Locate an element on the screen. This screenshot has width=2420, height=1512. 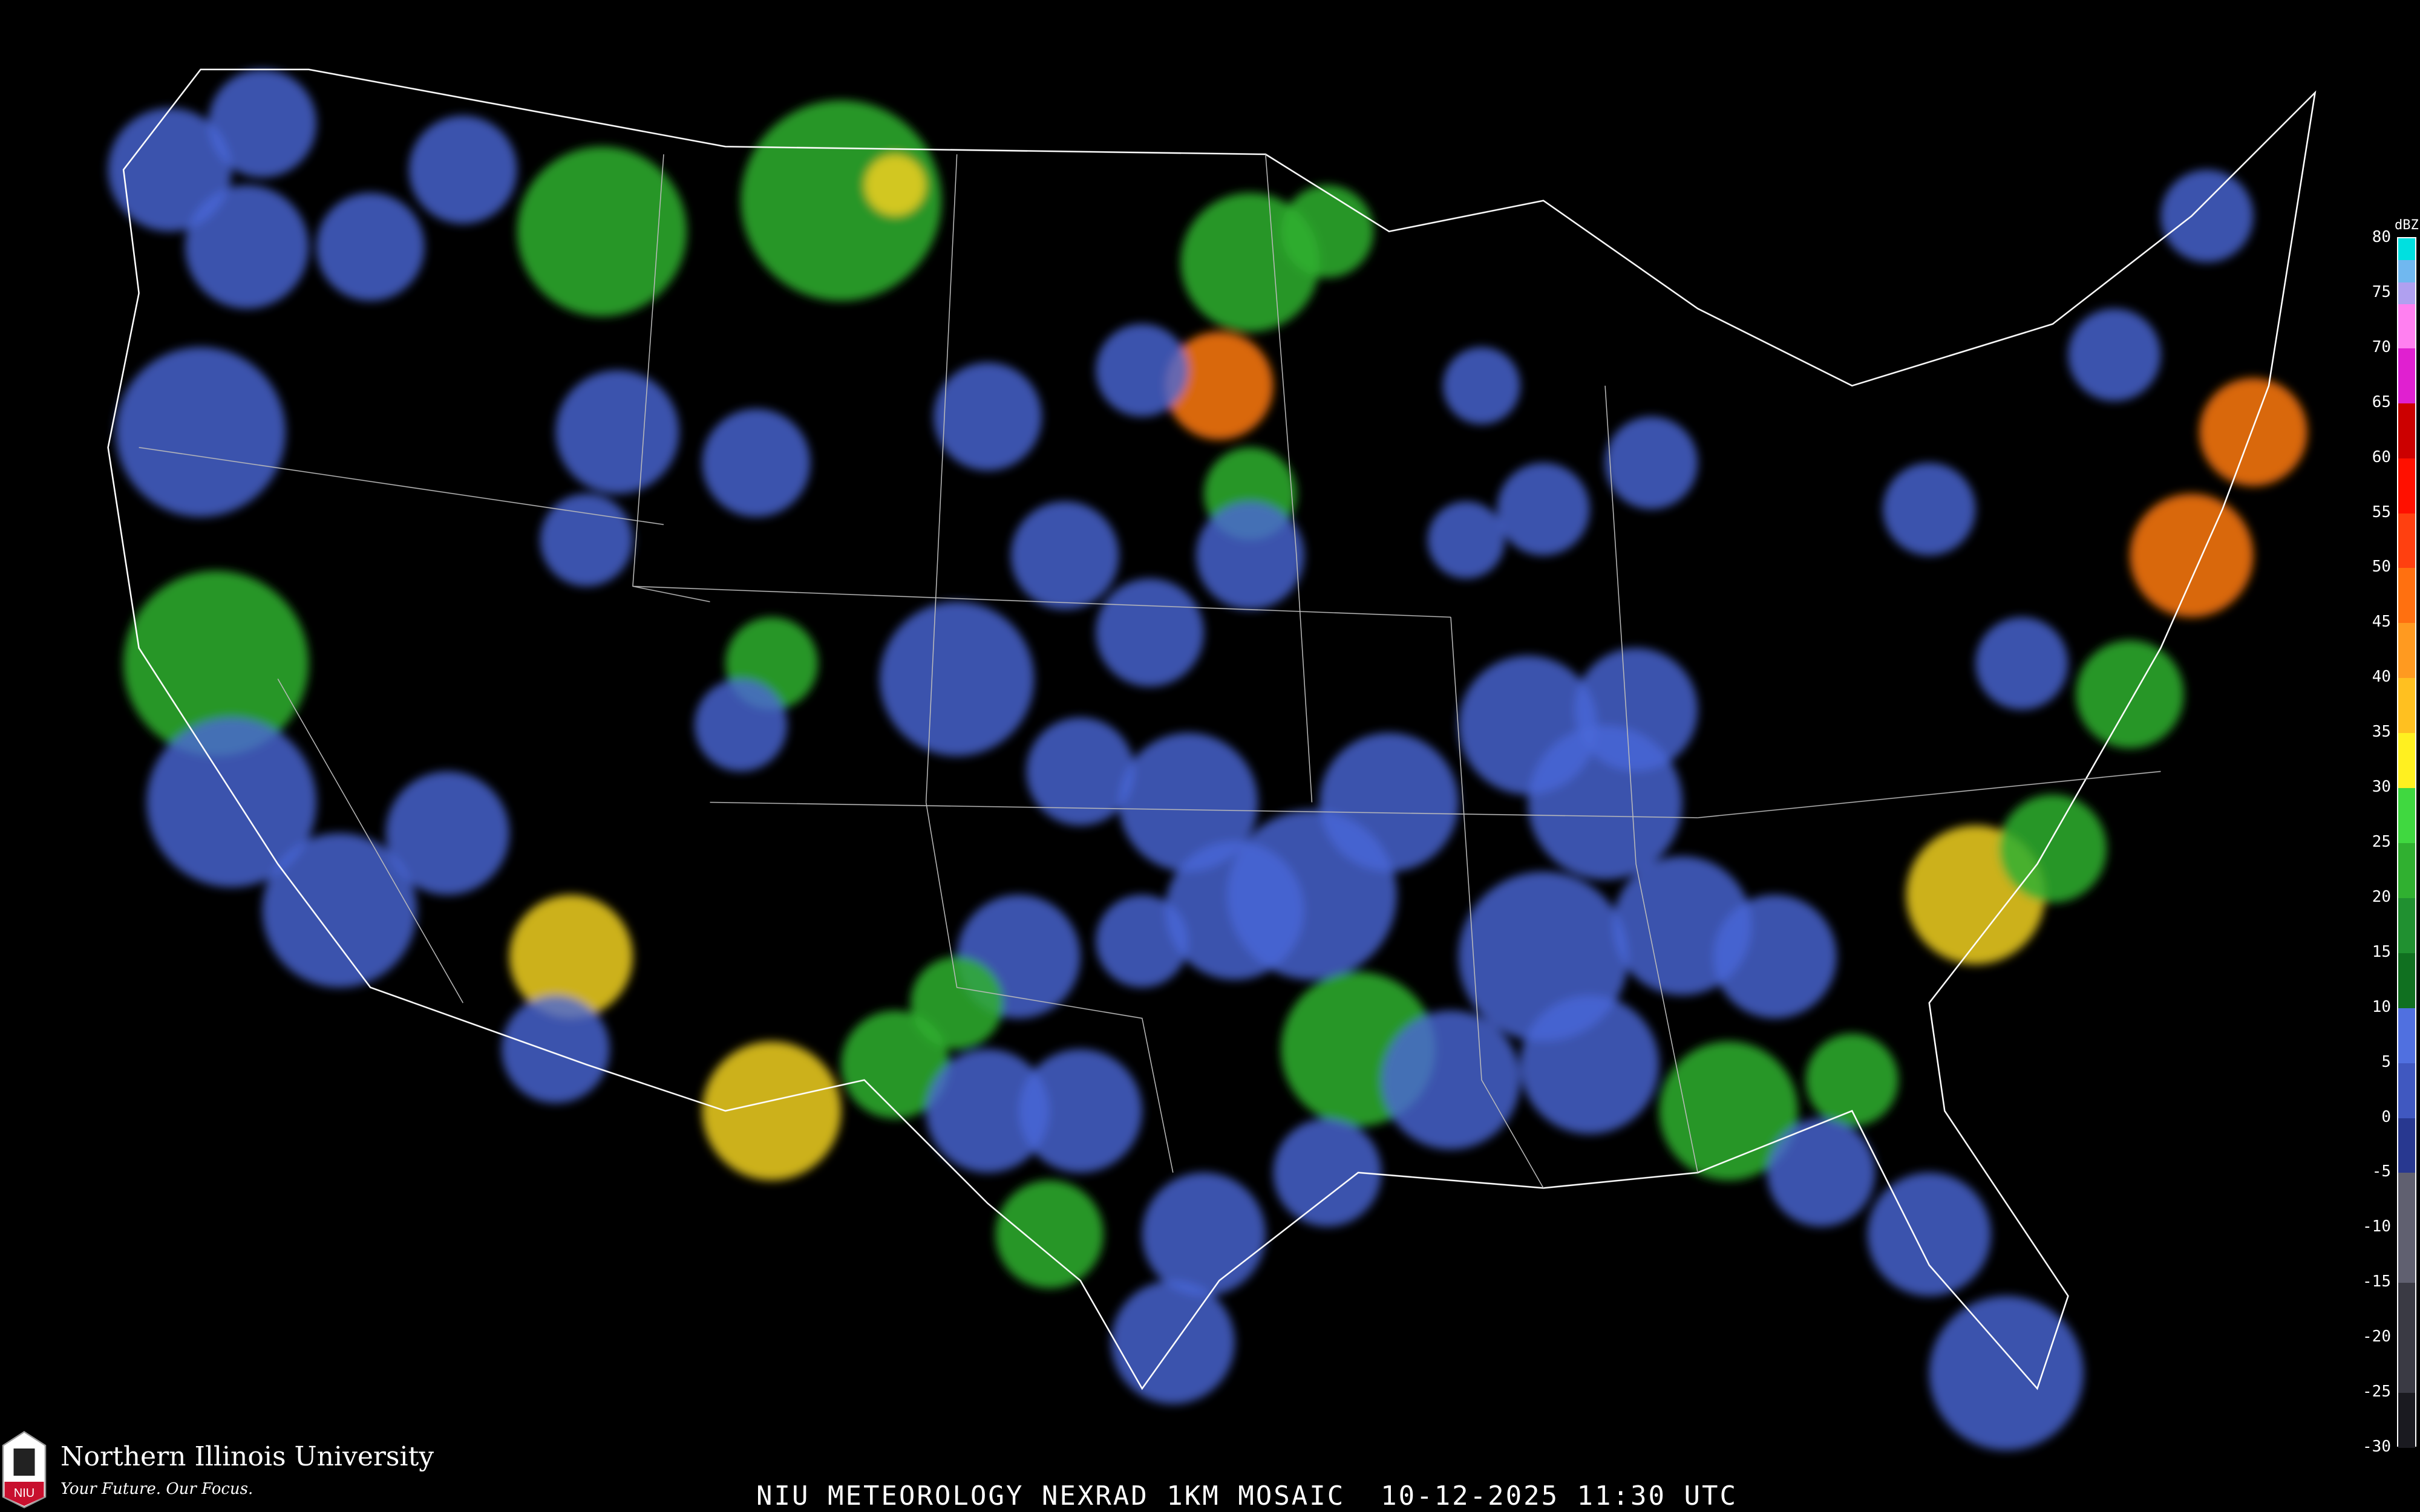
legend-color-bar is located at coordinates (2406, 843).